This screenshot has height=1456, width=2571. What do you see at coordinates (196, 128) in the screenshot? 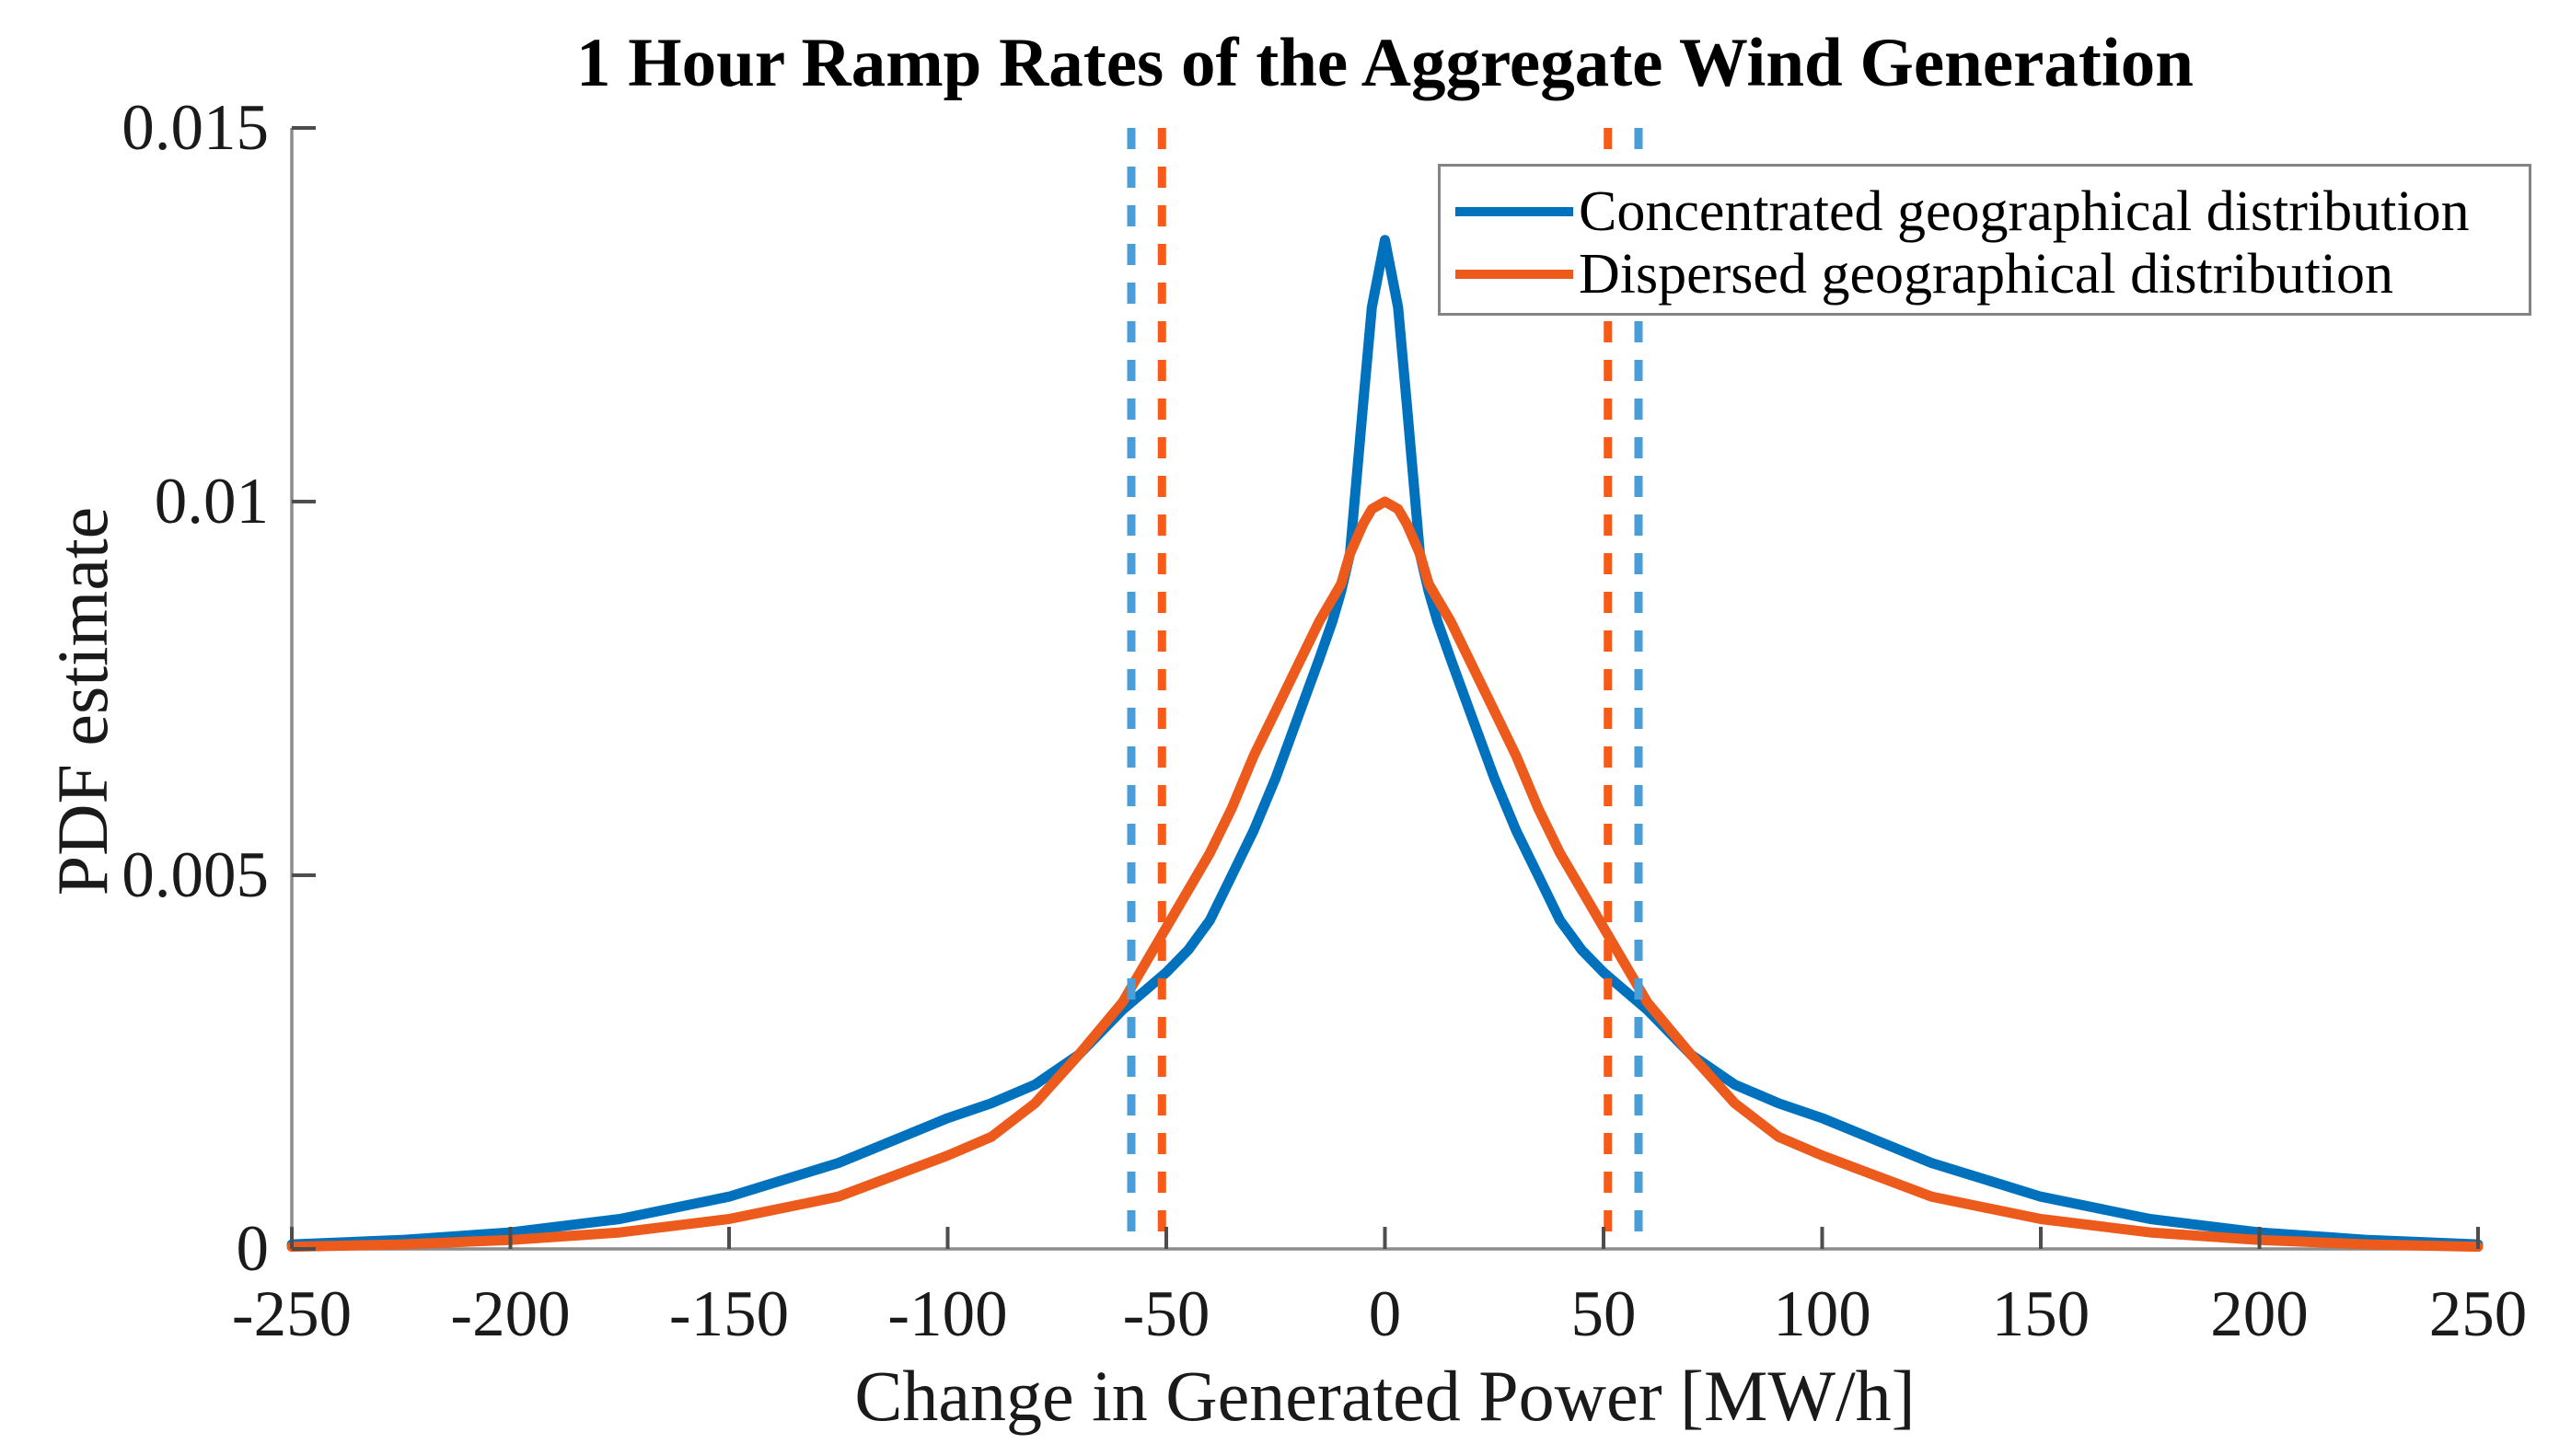
I see `y-tick-label: 0.015` at bounding box center [196, 128].